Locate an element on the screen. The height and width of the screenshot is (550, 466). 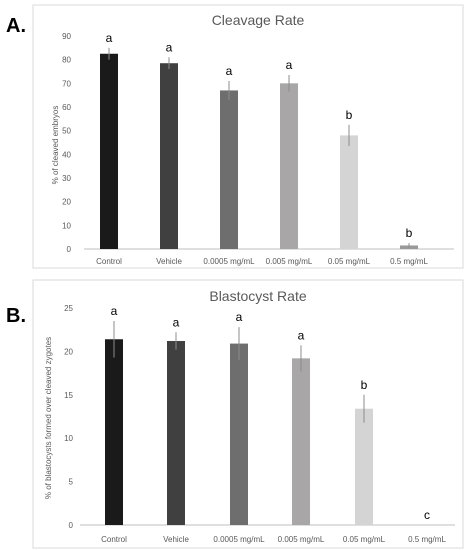
y-tick-label: 40 is located at coordinates (66, 154).